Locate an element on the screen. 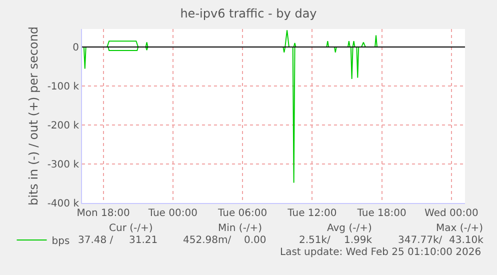  text: 37.48 / is located at coordinates (96, 240).